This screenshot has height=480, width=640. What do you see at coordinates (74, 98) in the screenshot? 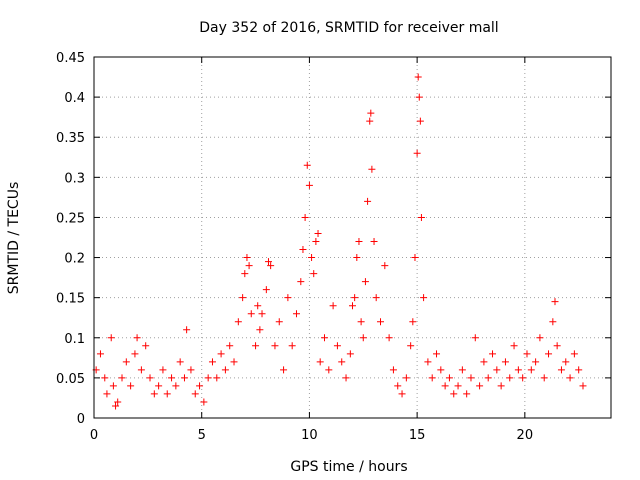
I see `y-tick-label: 0.4` at bounding box center [74, 98].